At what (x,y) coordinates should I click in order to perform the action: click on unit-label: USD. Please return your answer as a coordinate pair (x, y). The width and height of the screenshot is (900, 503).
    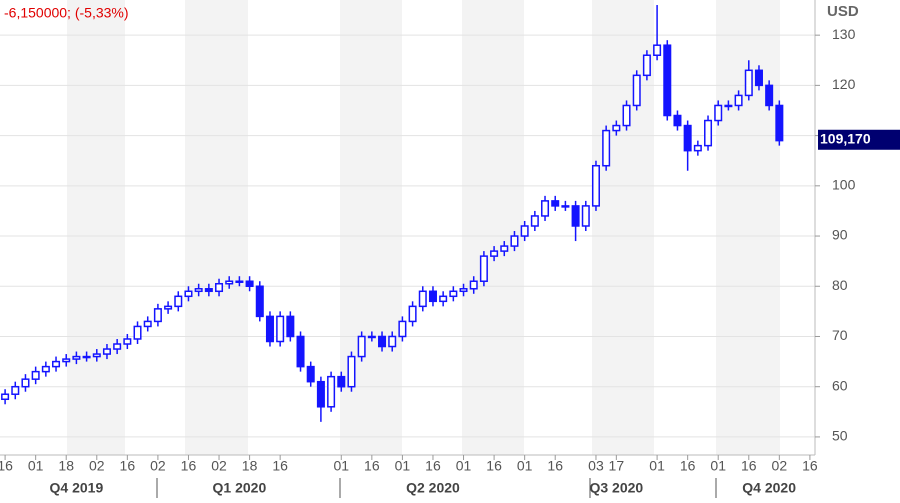
    Looking at the image, I should click on (843, 11).